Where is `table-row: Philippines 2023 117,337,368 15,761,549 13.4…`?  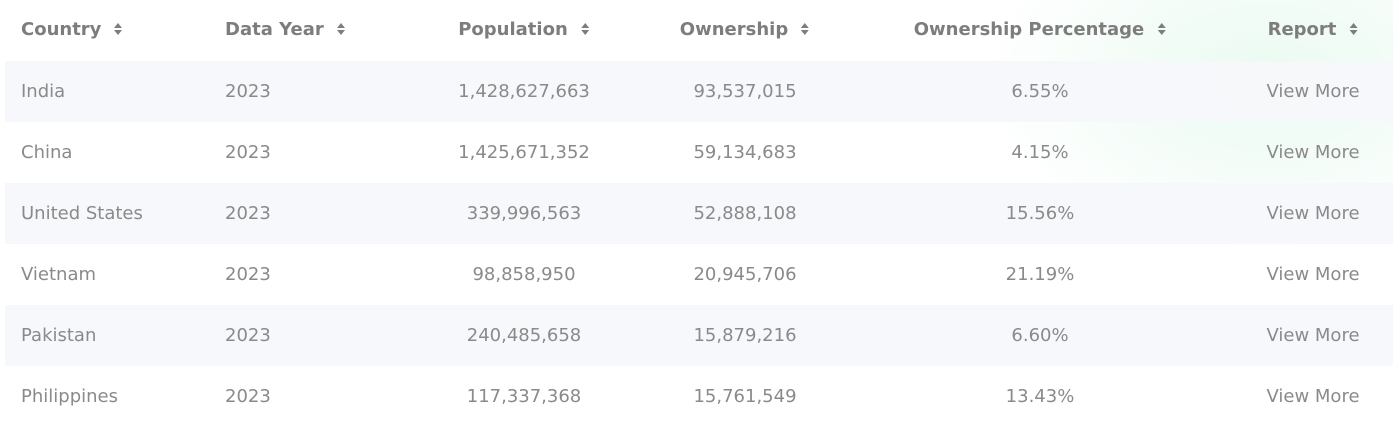
table-row: Philippines 2023 117,337,368 15,761,549 13.4… is located at coordinates (699, 396).